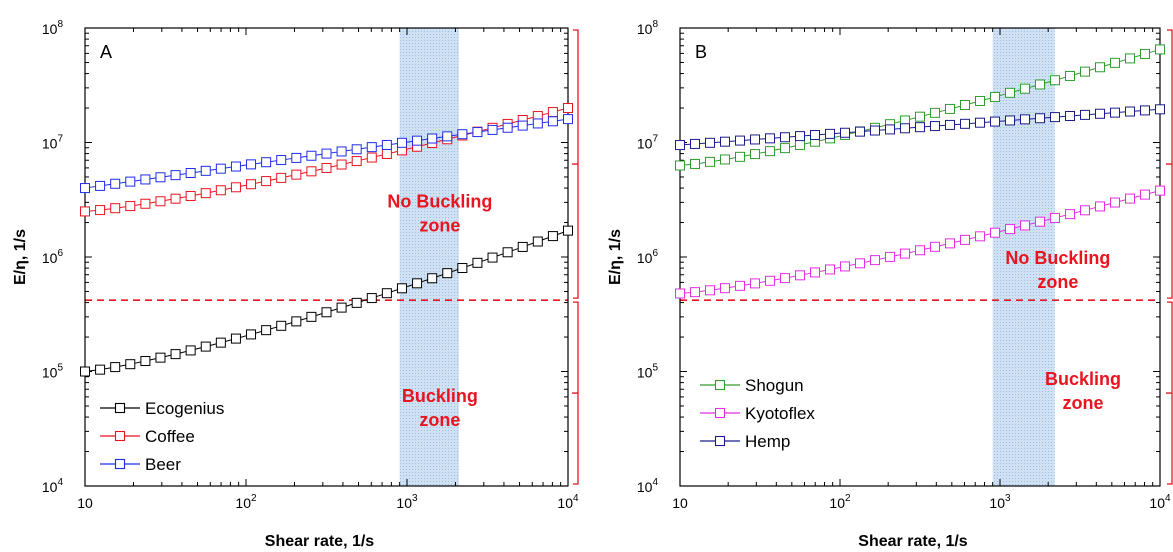 This screenshot has height=552, width=1173. What do you see at coordinates (246, 502) in the screenshot?
I see `x-tick-label: 10²` at bounding box center [246, 502].